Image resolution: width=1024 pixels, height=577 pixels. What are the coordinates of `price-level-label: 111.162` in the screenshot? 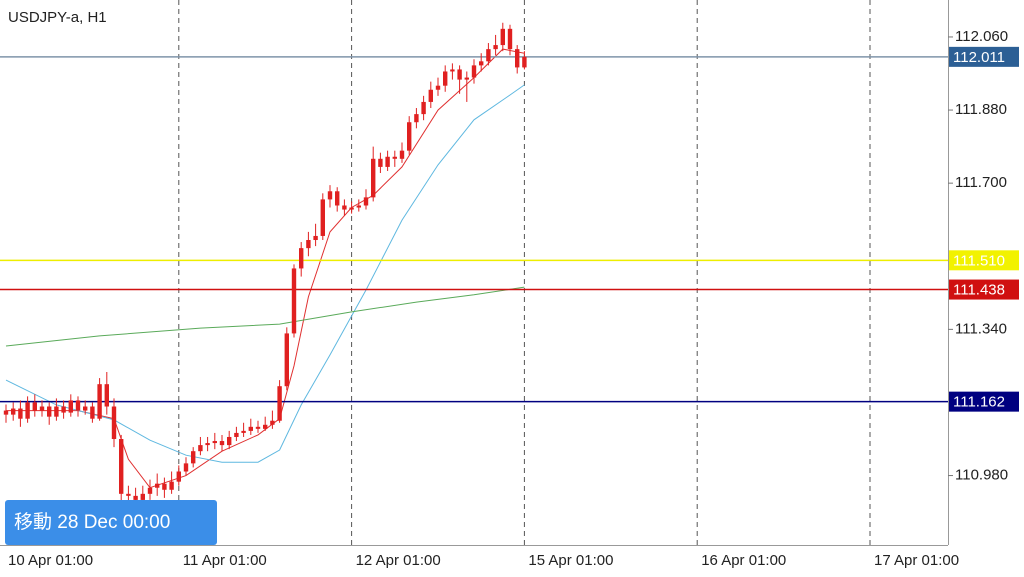 It's located at (979, 402).